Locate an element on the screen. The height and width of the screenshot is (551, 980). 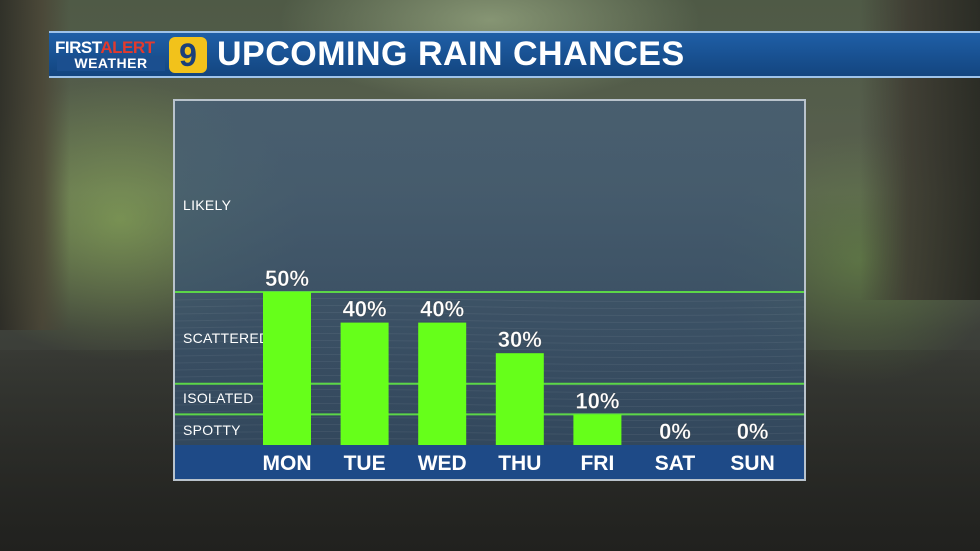
day-label-sat: SAT is located at coordinates (675, 463).